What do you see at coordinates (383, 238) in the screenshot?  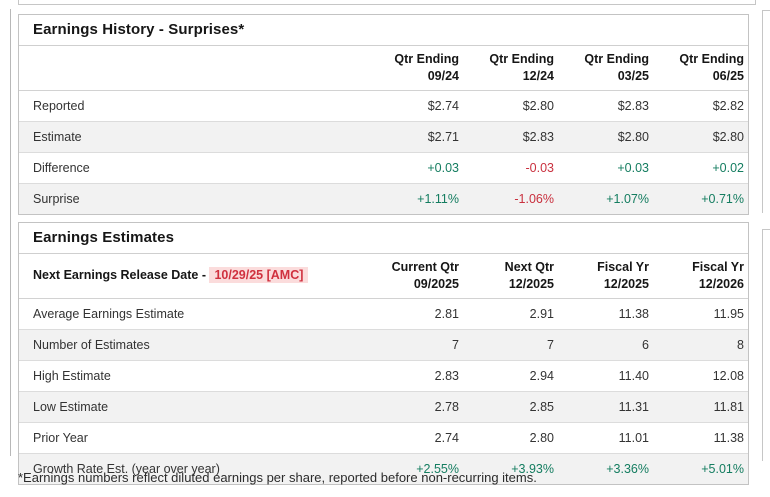 I see `earnings-estimates-title: Earnings Estimates` at bounding box center [383, 238].